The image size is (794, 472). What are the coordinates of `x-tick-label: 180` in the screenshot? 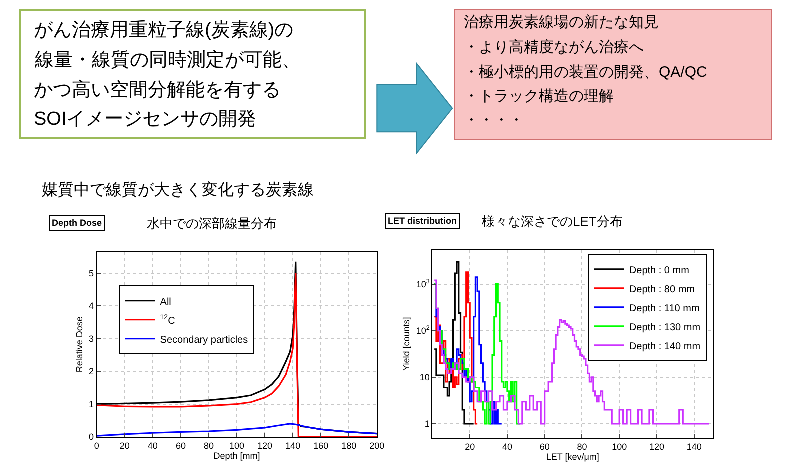 It's located at (349, 445).